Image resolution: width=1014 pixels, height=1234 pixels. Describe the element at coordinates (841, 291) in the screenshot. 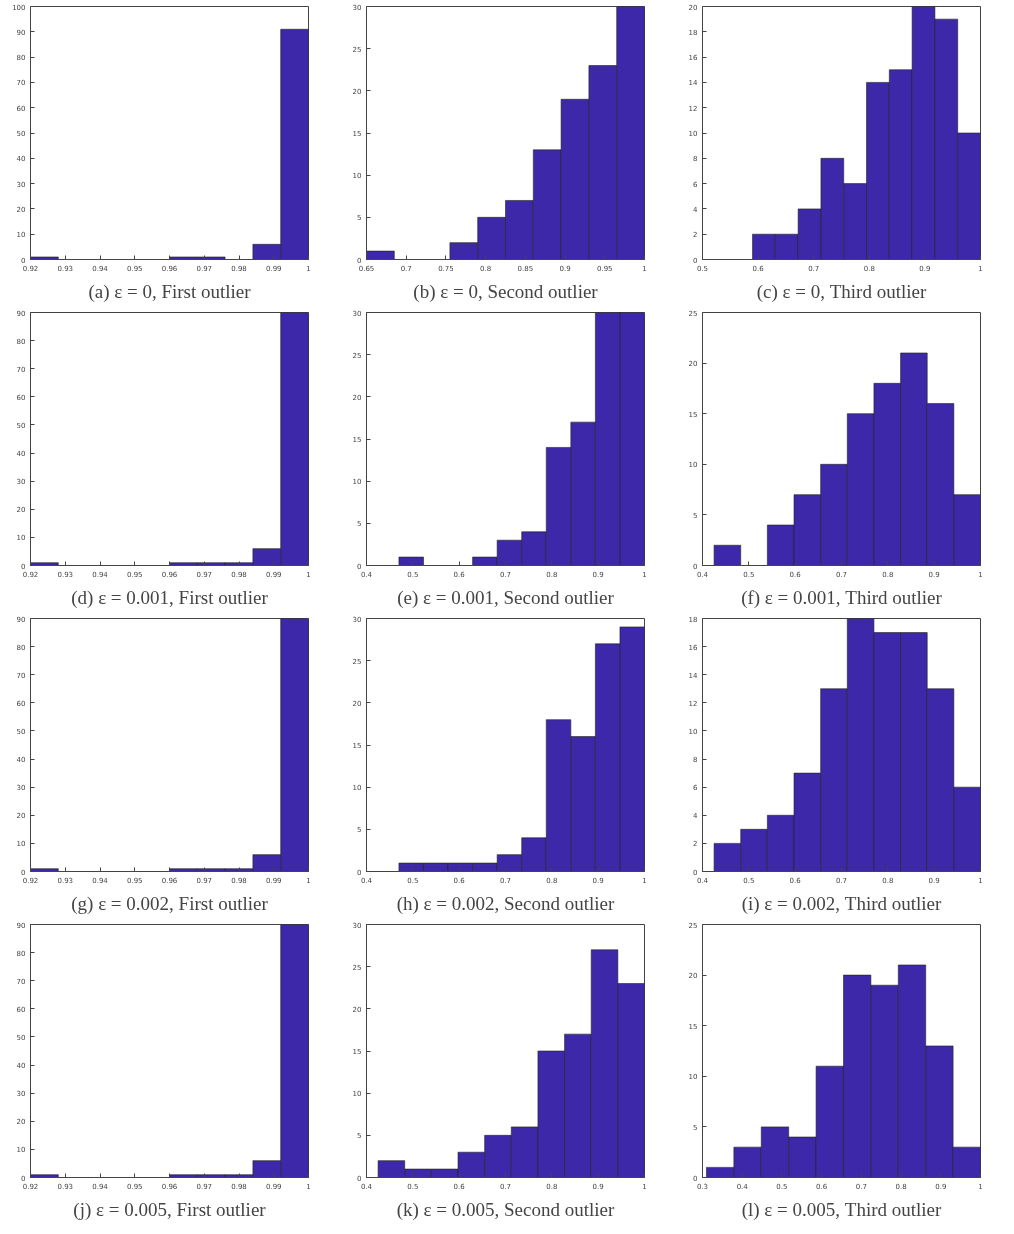

I see `text: (c) ε = 0, Third outlier` at that location.